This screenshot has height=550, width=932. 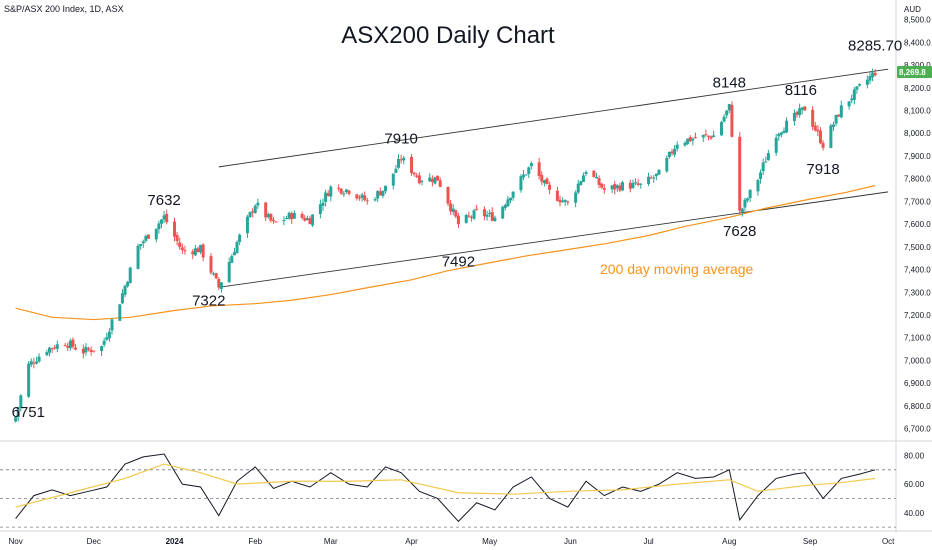 I want to click on x-tick-label: 2024, so click(x=175, y=541).